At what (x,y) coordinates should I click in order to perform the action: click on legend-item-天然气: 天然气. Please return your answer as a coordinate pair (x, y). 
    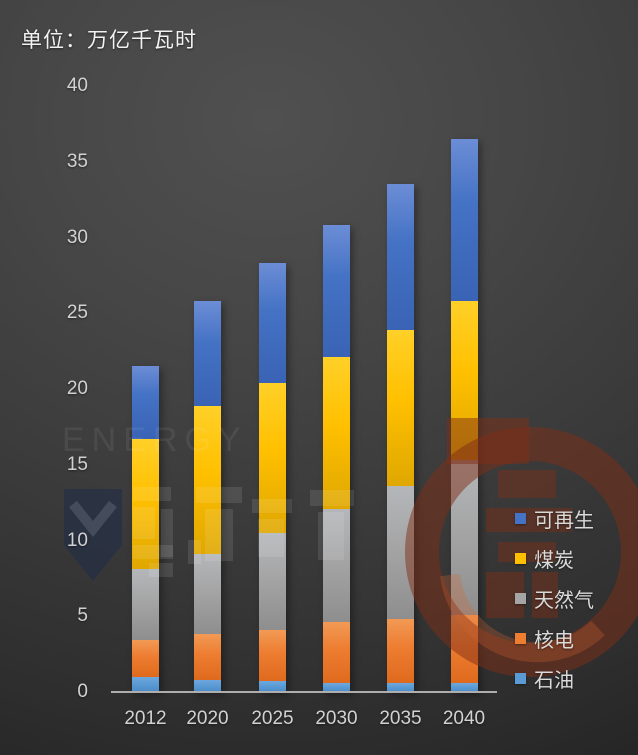
    Looking at the image, I should click on (575, 598).